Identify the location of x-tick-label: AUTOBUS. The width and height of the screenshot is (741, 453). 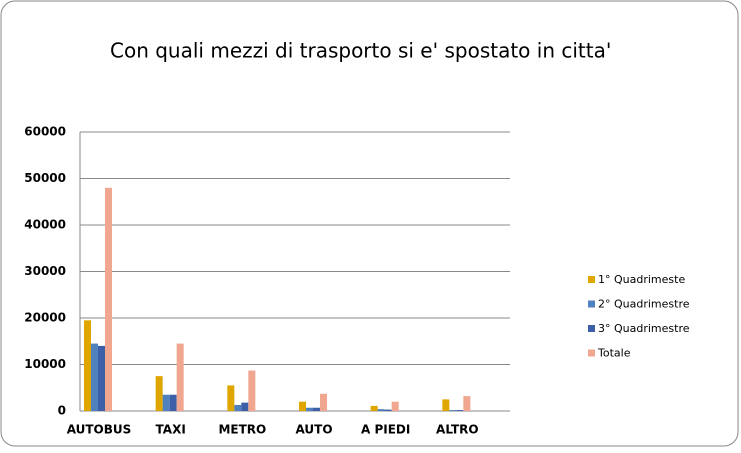
(99, 430).